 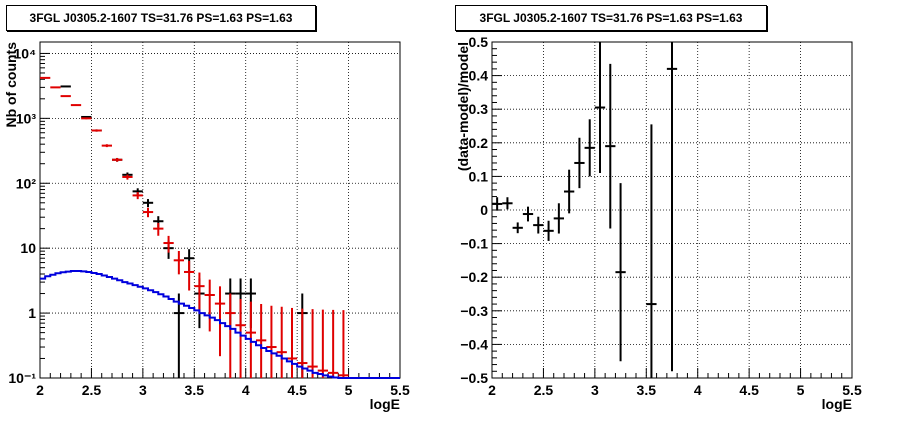 What do you see at coordinates (479, 143) in the screenshot?
I see `y-tick-label: 0.2` at bounding box center [479, 143].